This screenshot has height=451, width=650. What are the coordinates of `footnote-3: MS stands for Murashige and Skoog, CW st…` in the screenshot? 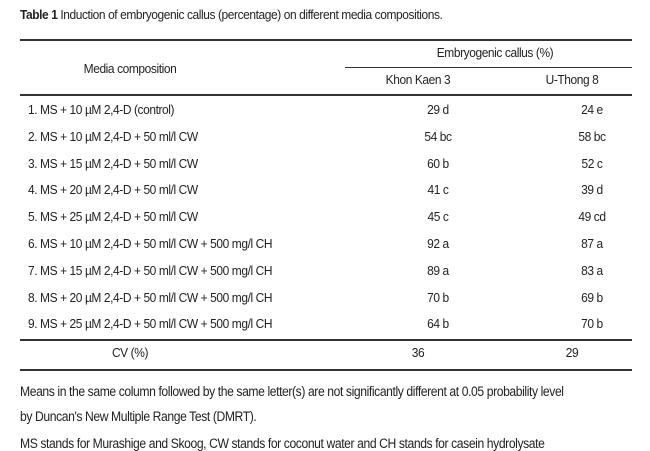 It's located at (282, 443).